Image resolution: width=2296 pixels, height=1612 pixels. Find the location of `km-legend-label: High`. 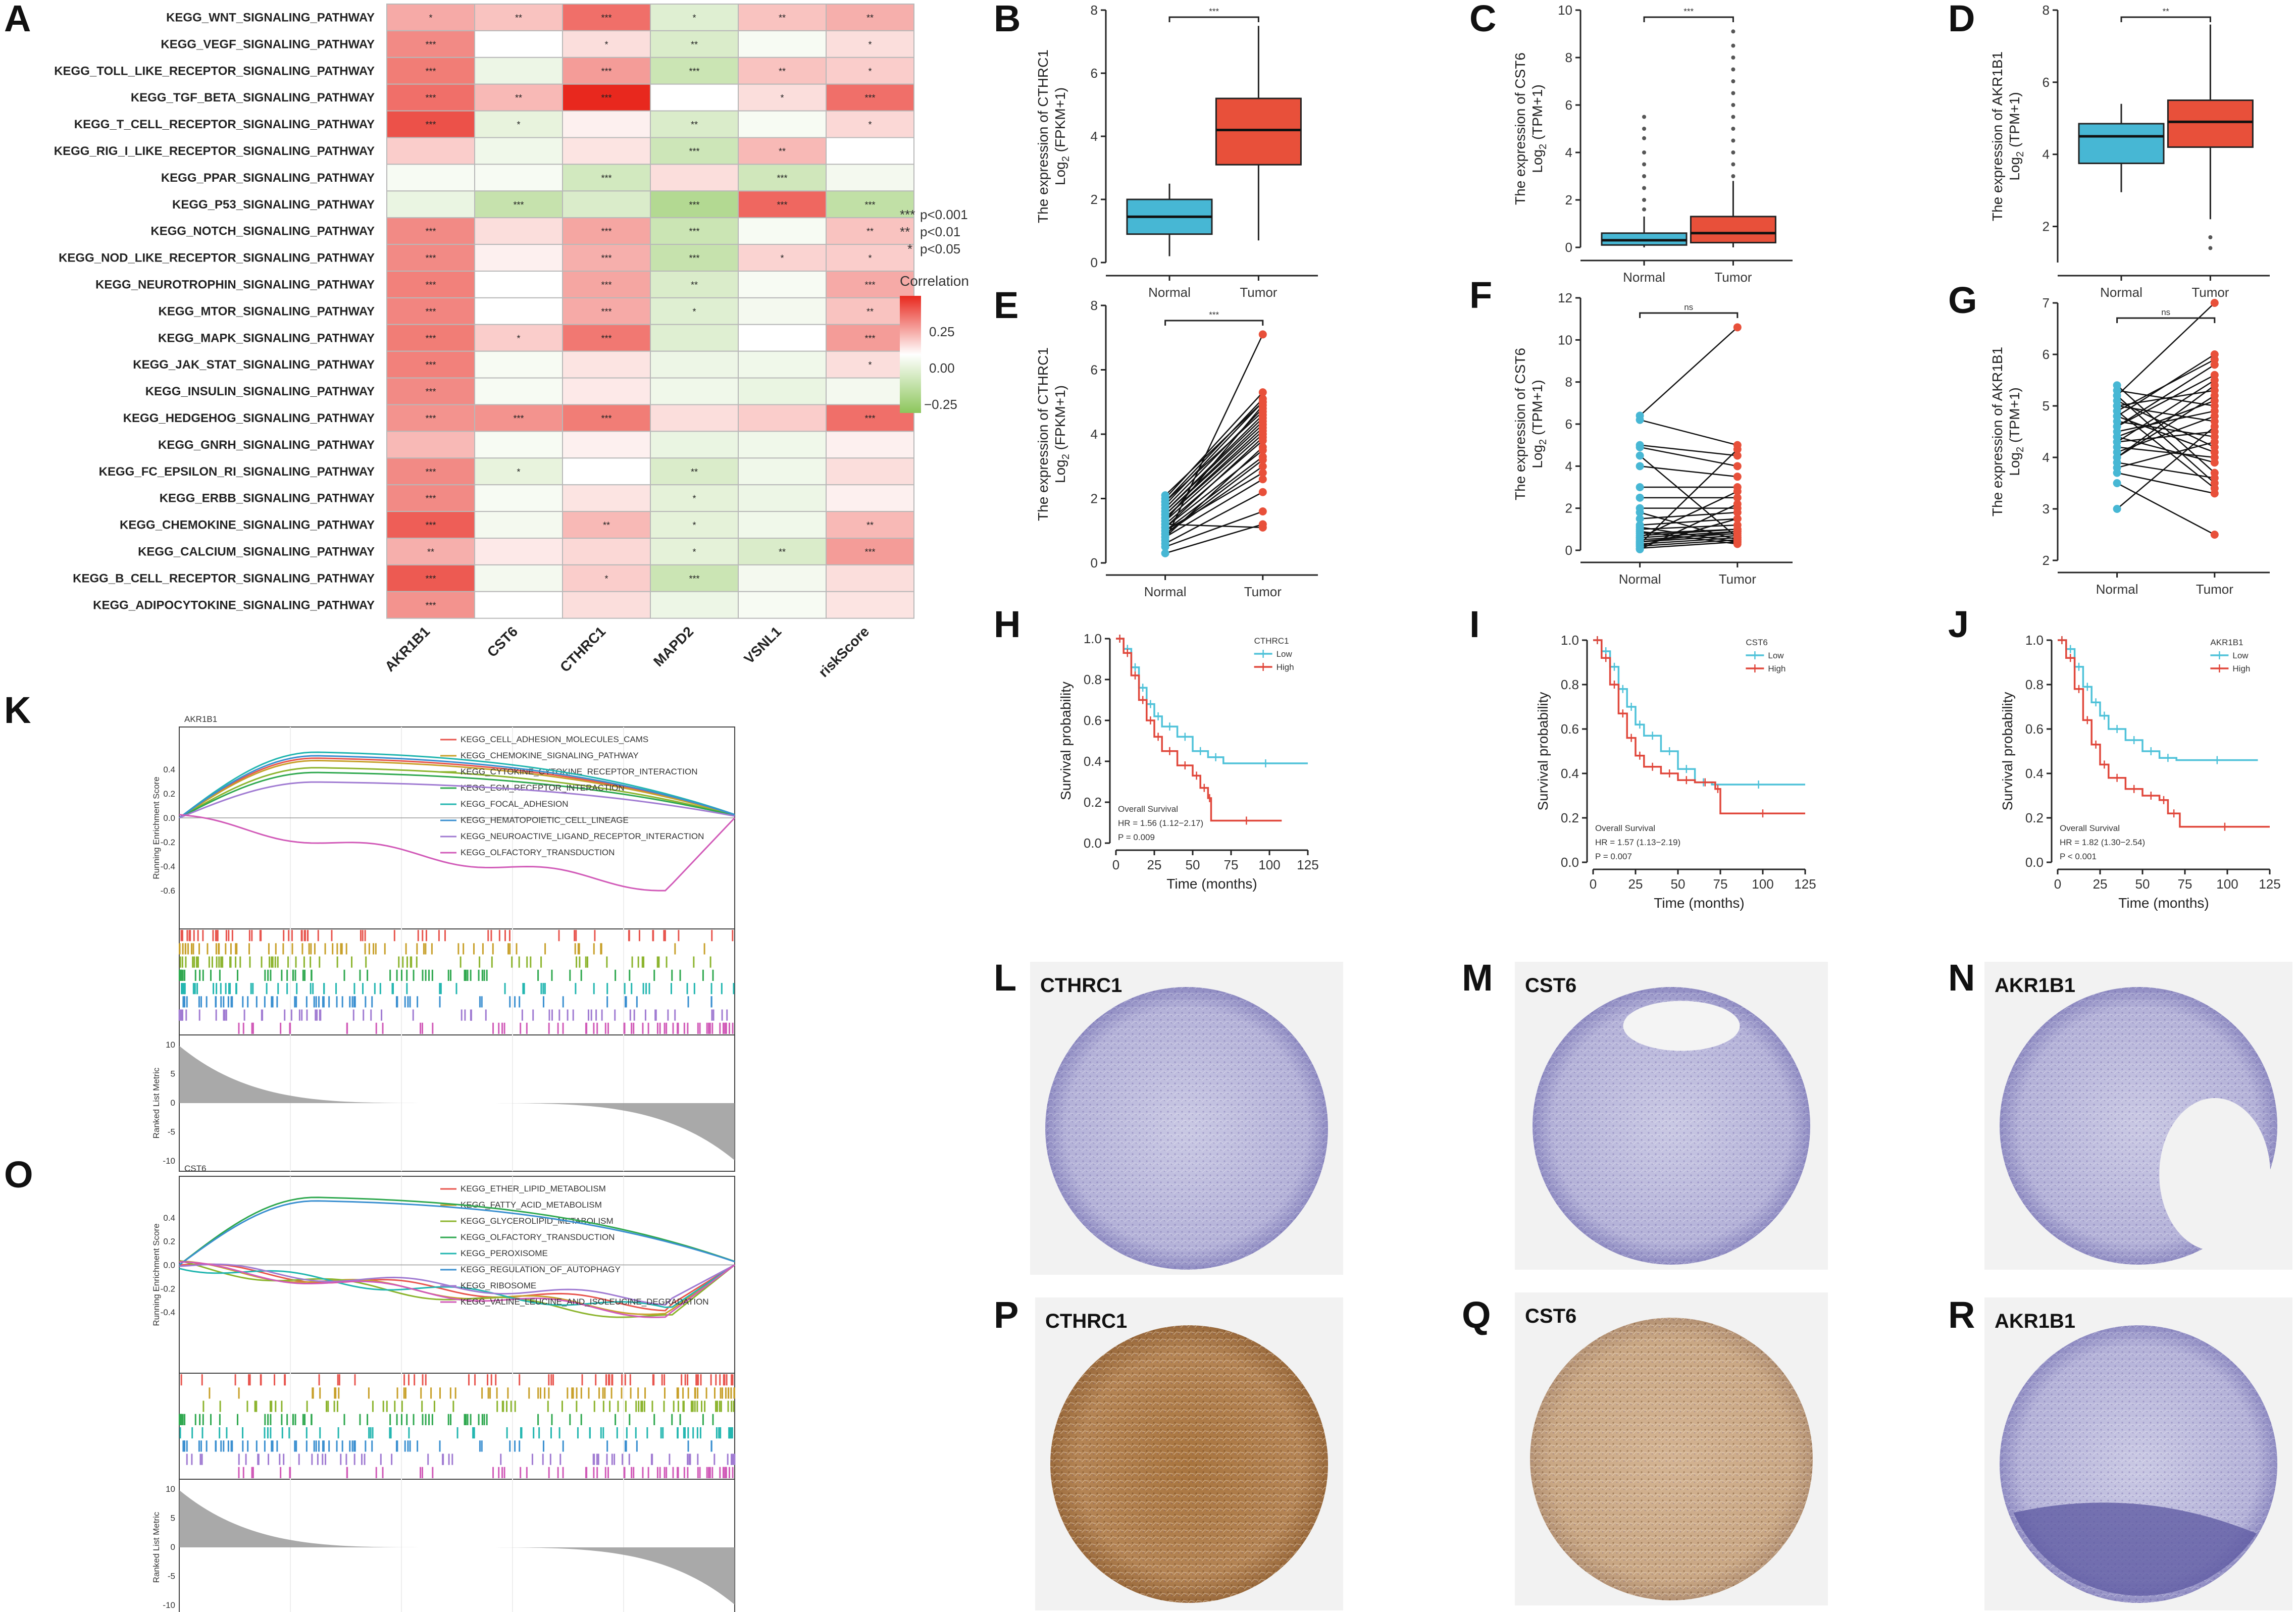

km-legend-label: High is located at coordinates (1285, 667).